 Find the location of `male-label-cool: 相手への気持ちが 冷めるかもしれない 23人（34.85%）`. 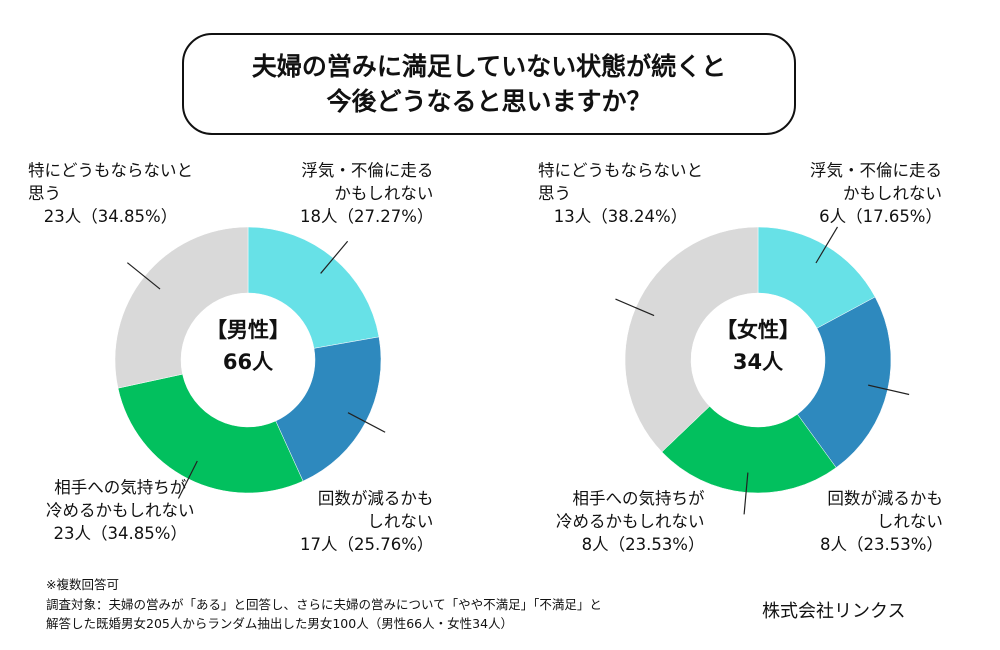

male-label-cool: 相手への気持ちが 冷めるかもしれない 23人（34.85%） is located at coordinates (120, 510).